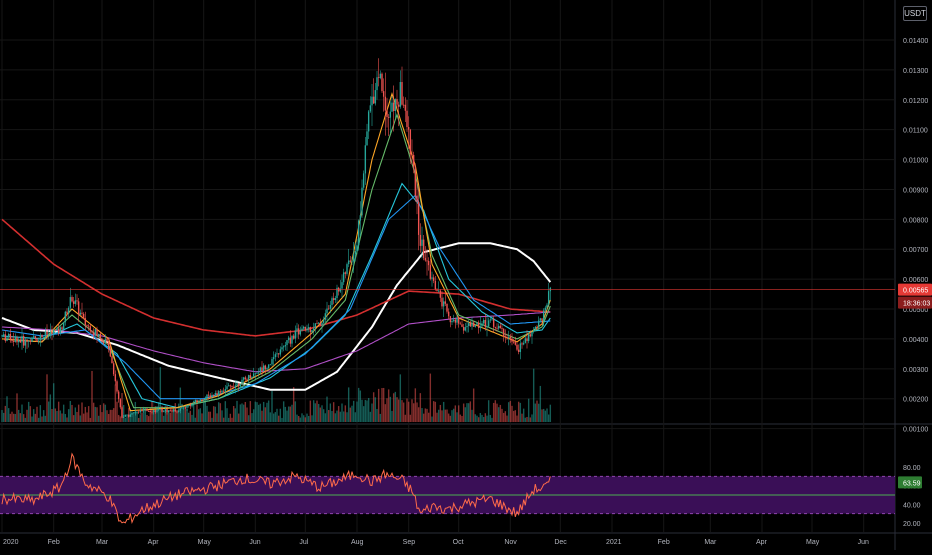 This screenshot has width=932, height=555. What do you see at coordinates (912, 505) in the screenshot?
I see `rsi-tick-label: 40.00` at bounding box center [912, 505].